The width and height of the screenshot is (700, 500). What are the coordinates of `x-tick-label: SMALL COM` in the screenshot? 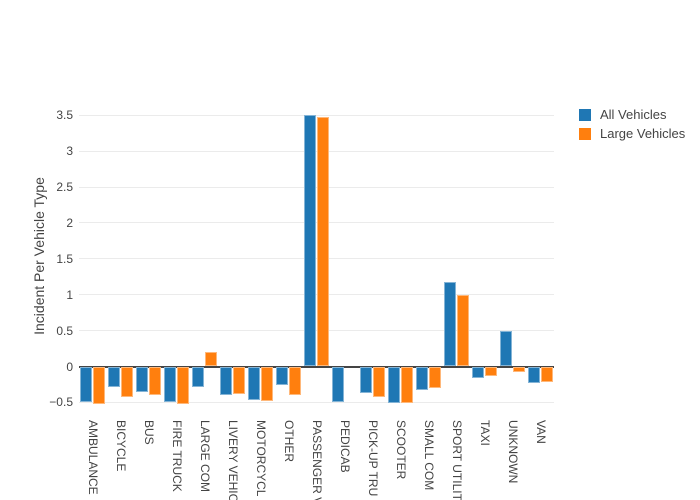 It's located at (428, 455).